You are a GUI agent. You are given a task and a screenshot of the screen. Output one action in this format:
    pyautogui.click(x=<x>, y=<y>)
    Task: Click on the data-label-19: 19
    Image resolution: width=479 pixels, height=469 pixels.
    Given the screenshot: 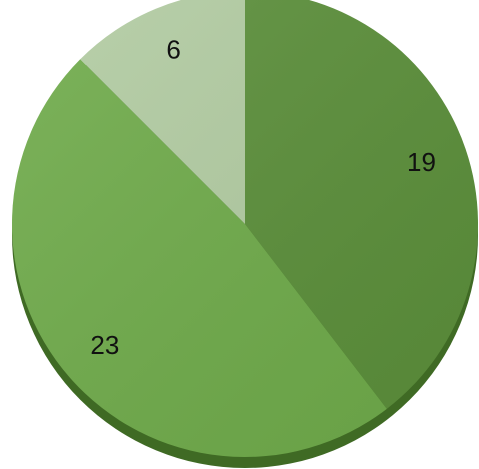 What is the action you would take?
    pyautogui.click(x=421, y=162)
    